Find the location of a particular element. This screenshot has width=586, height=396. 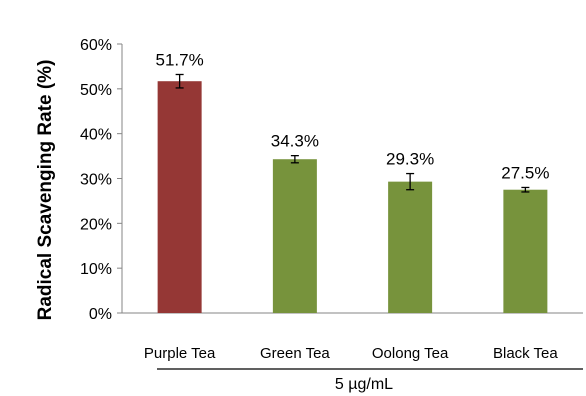

group-label: 5 µg/mL is located at coordinates (364, 384).